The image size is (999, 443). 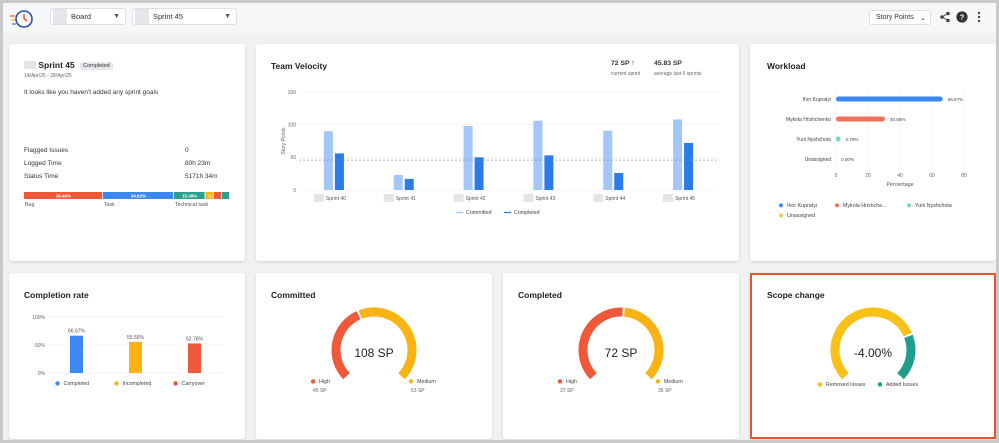 What do you see at coordinates (60, 16) in the screenshot?
I see `board-avatar` at bounding box center [60, 16].